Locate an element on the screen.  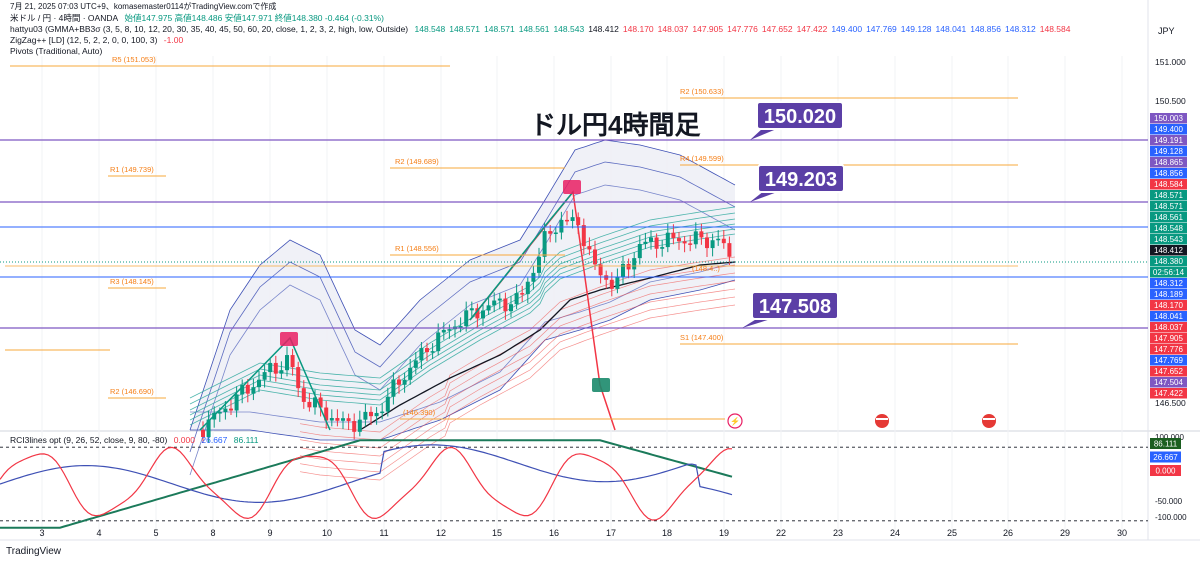
time-axis-tick: 19 is located at coordinates (724, 533).